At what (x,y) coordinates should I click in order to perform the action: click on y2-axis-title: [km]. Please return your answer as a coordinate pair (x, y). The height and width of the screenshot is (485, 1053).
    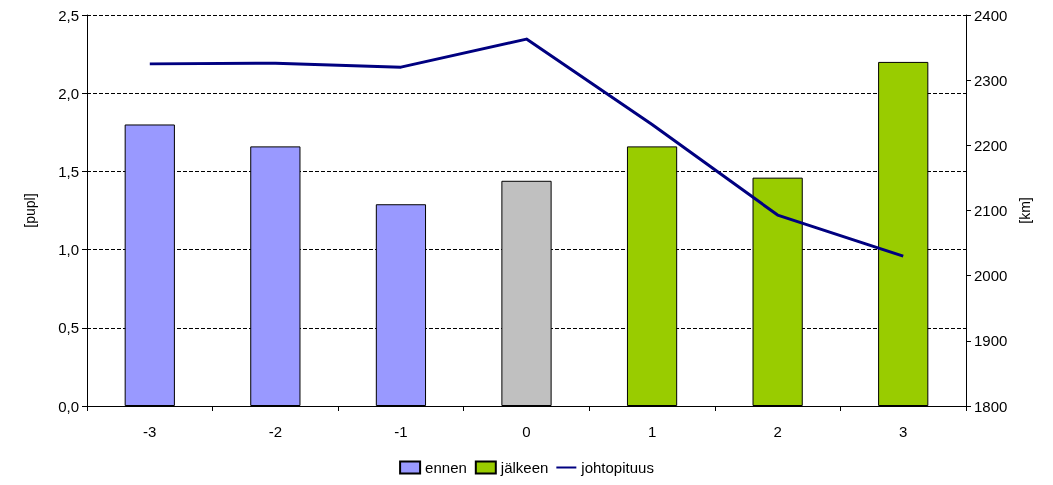
    Looking at the image, I should click on (1025, 210).